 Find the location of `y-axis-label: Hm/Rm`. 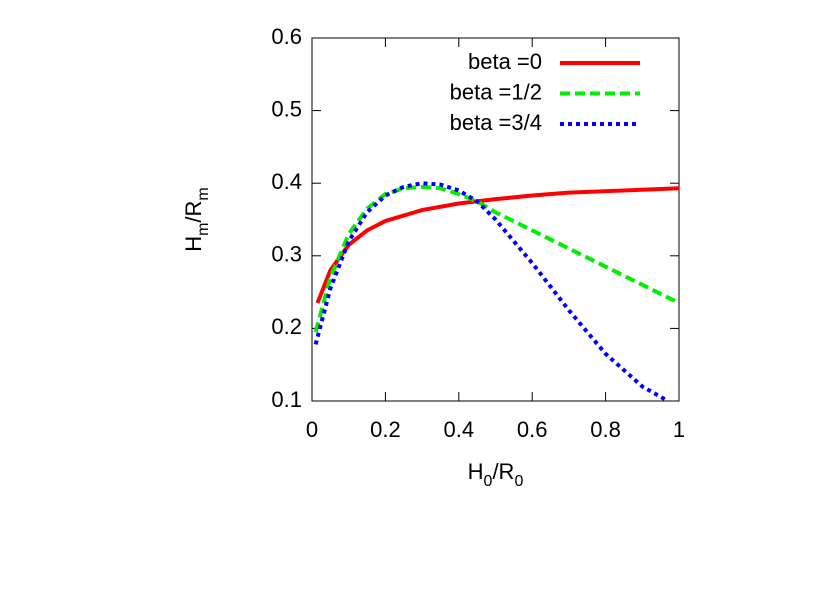

y-axis-label: Hm/Rm is located at coordinates (196, 219).